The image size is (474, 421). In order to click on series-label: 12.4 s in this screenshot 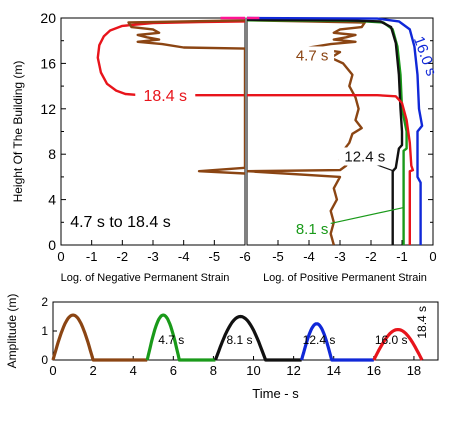, I will do `click(364, 156)`.